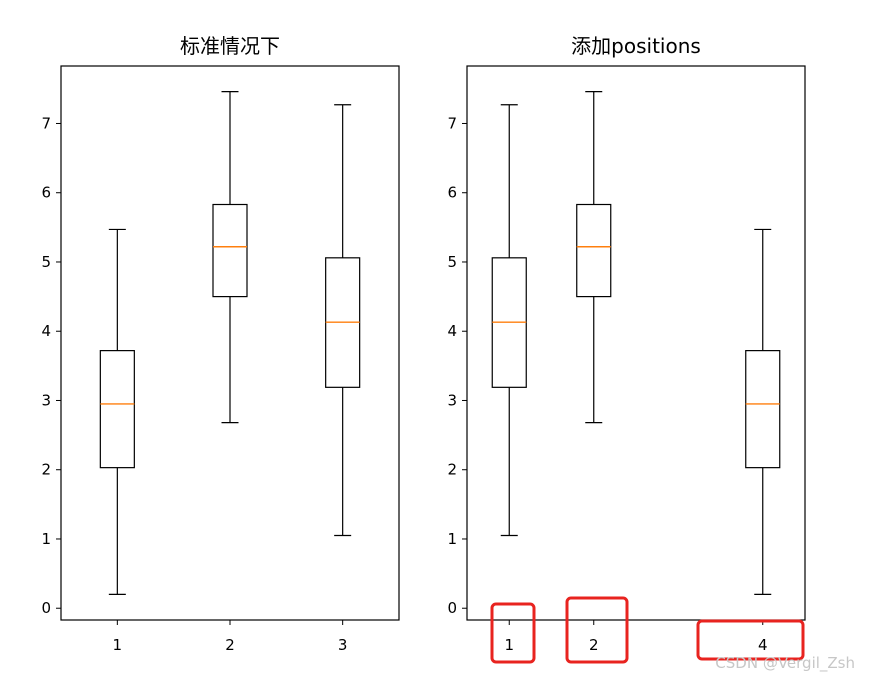  Describe the element at coordinates (763, 645) in the screenshot. I see `x-tick-label: 4` at that location.